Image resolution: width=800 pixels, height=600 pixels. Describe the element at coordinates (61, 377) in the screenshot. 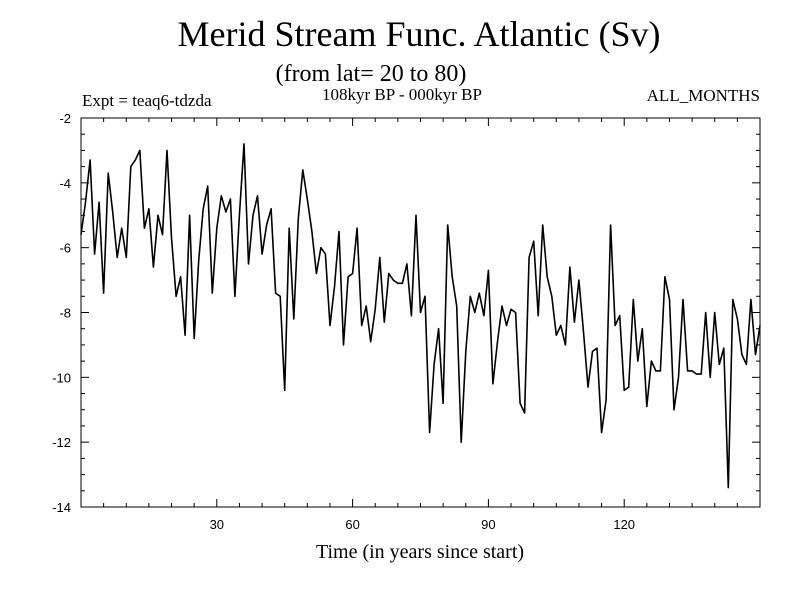

I see `y-tick-label: -10` at that location.